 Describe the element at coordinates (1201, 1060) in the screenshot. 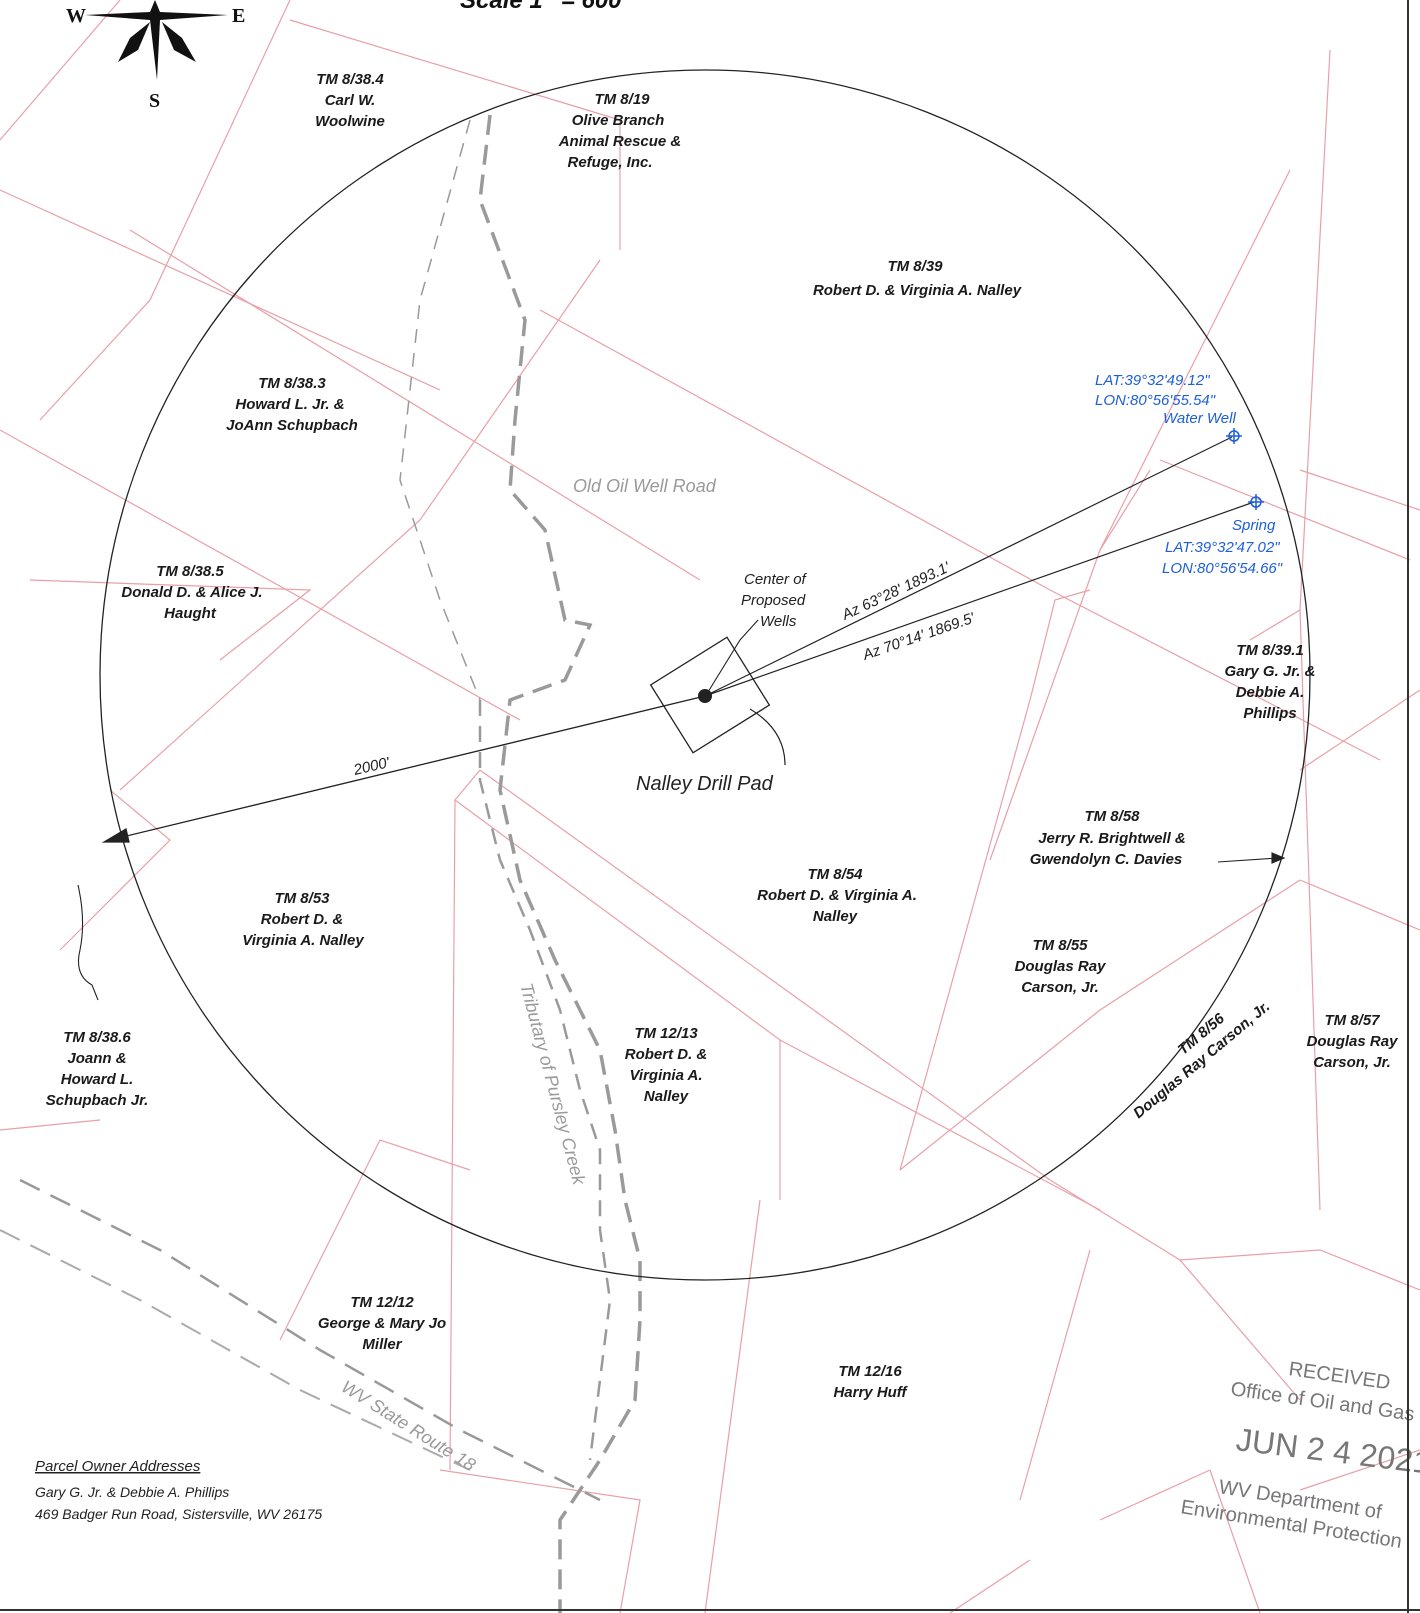

I see `svg-text: Douglas Ray Carson, Jr.` at that location.